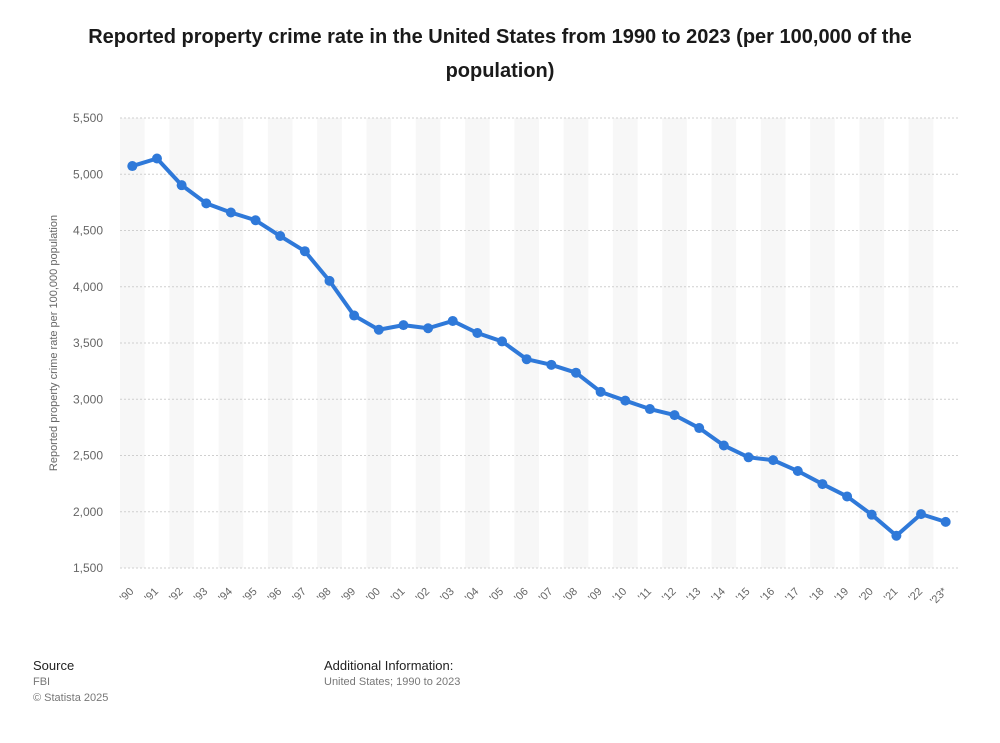 This screenshot has height=743, width=1000. Describe the element at coordinates (88, 456) in the screenshot. I see `y-tick-label: 2,500` at that location.